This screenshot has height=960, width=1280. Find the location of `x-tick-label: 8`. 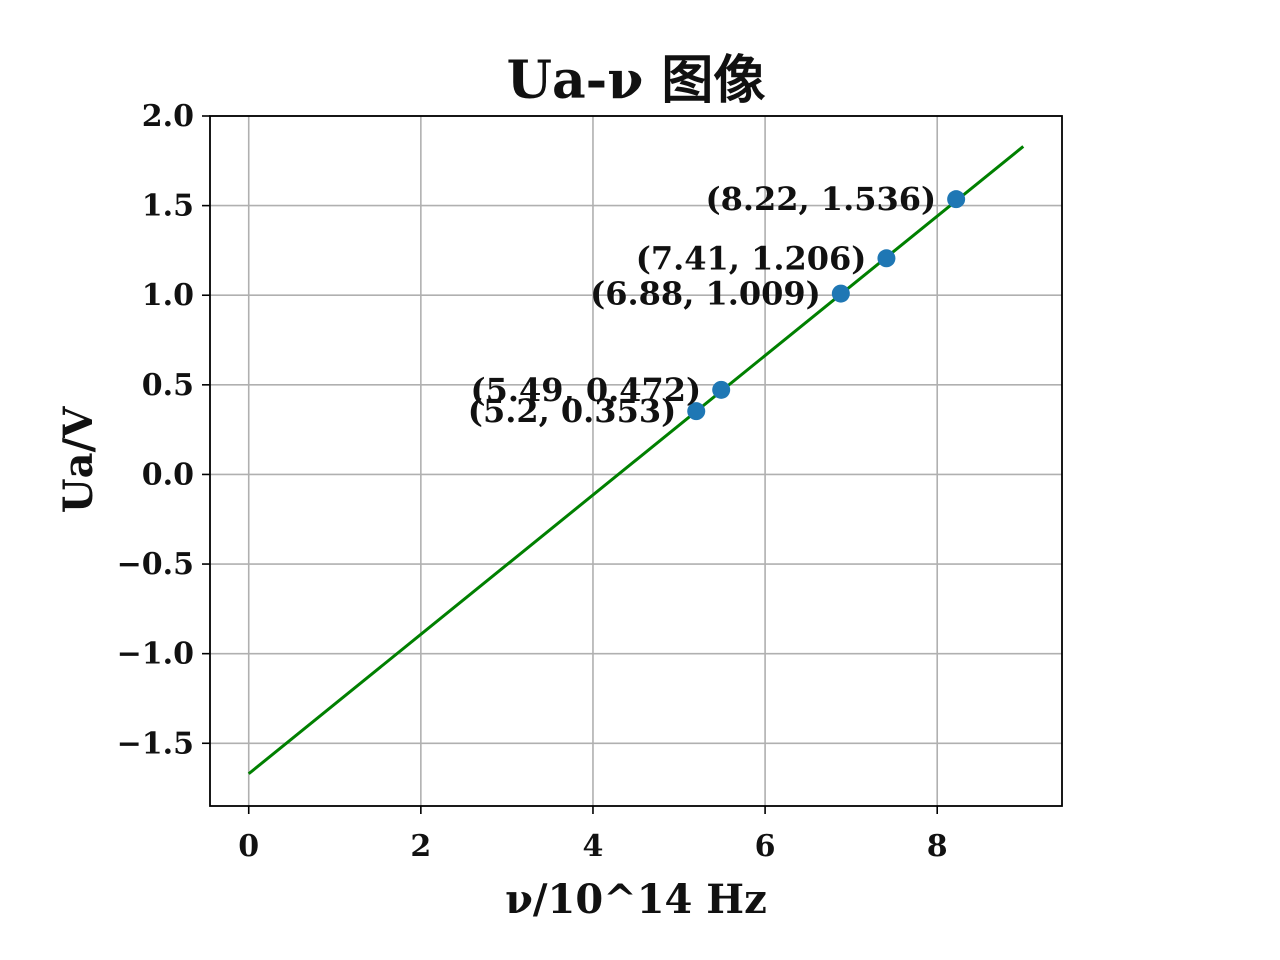

x-tick-label: 8 is located at coordinates (937, 846).